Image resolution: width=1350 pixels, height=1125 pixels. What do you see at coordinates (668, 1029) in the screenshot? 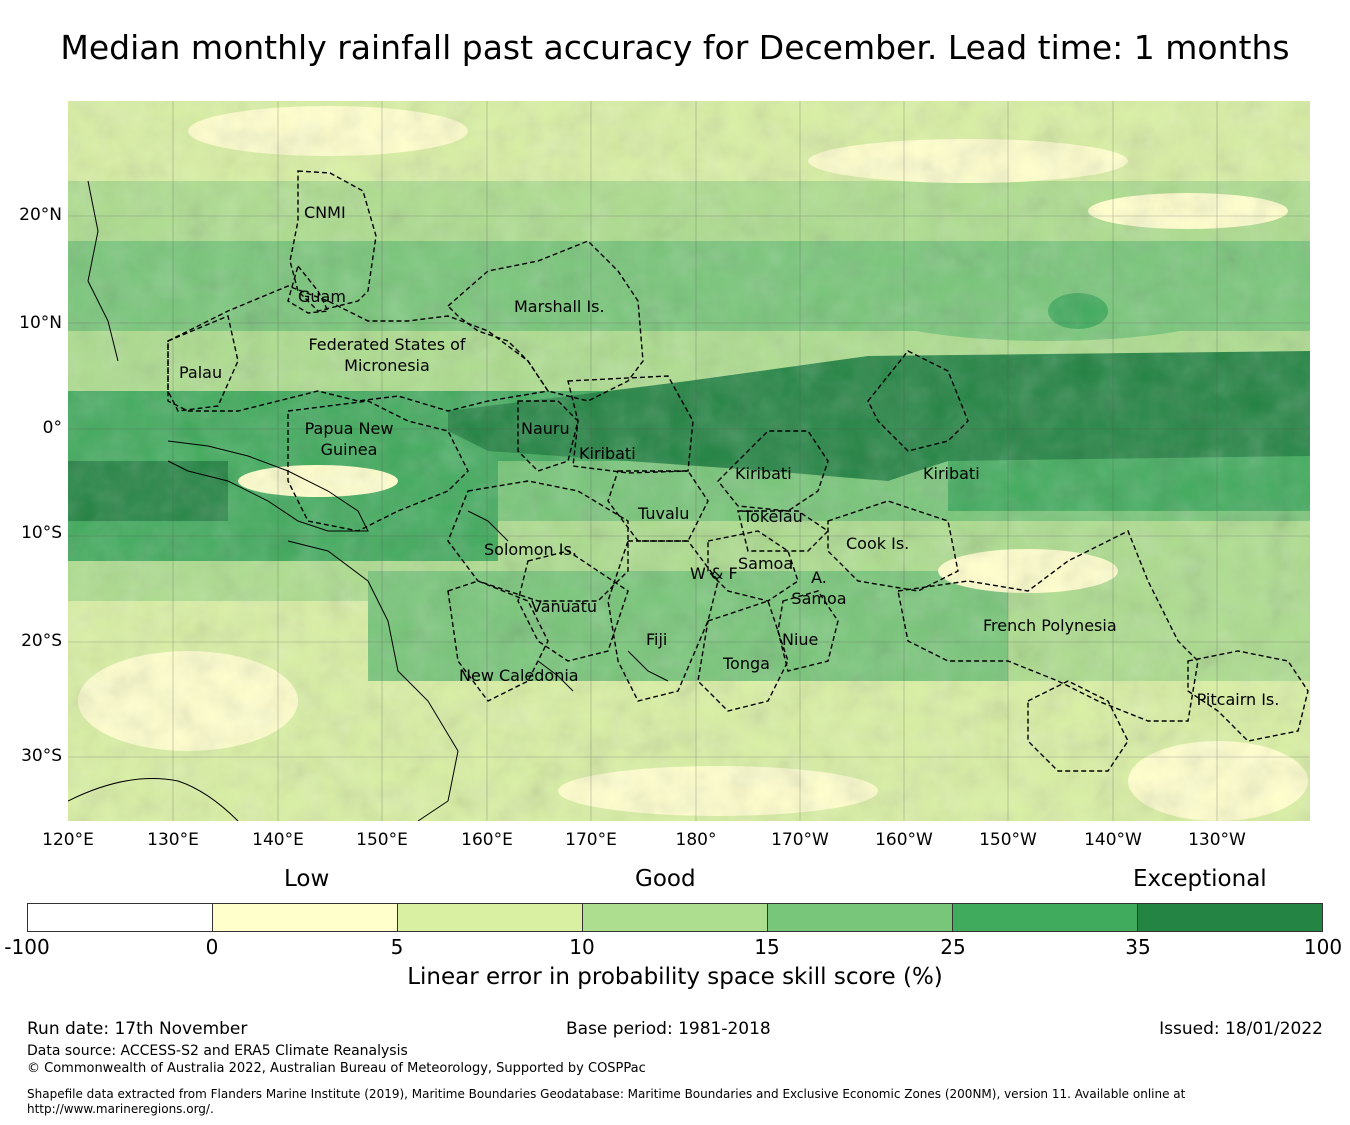
I see `base-period: Base period: 1981-2018` at bounding box center [668, 1029].